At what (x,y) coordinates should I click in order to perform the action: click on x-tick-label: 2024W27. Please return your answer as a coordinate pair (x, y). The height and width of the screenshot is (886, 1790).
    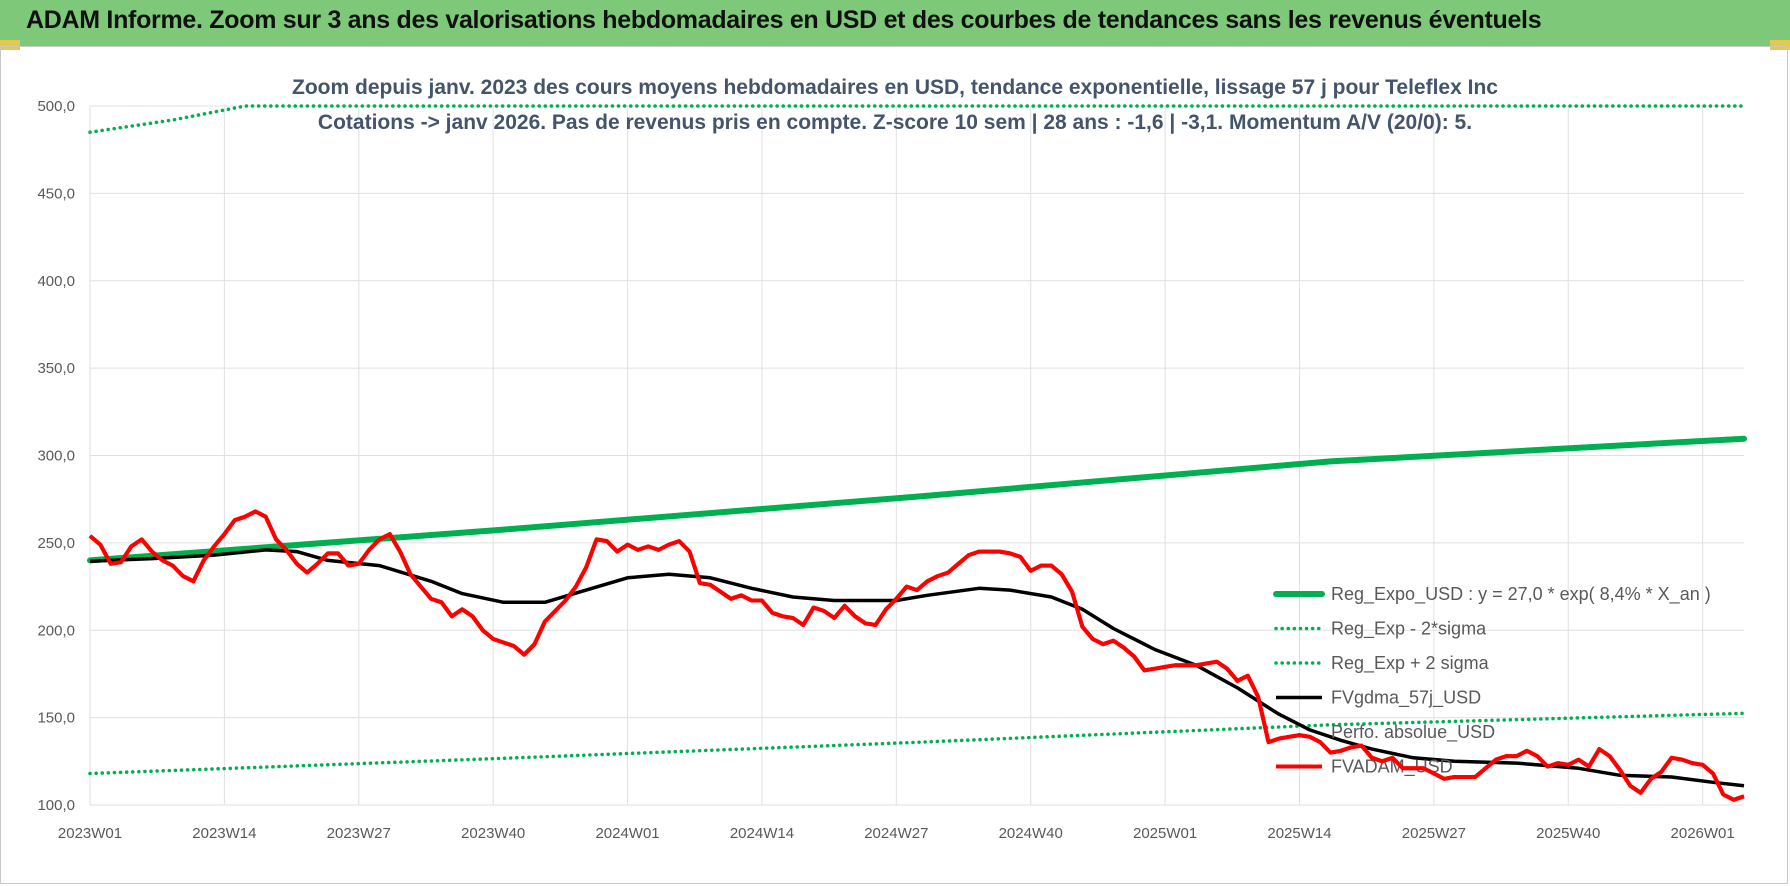
    Looking at the image, I should click on (896, 833).